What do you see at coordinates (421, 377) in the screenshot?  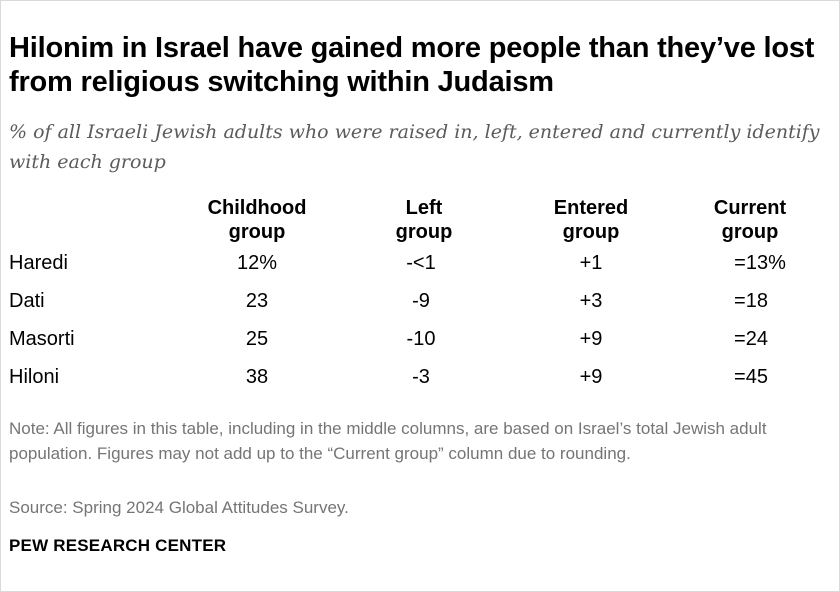 I see `cell-hiloni-left: -3` at bounding box center [421, 377].